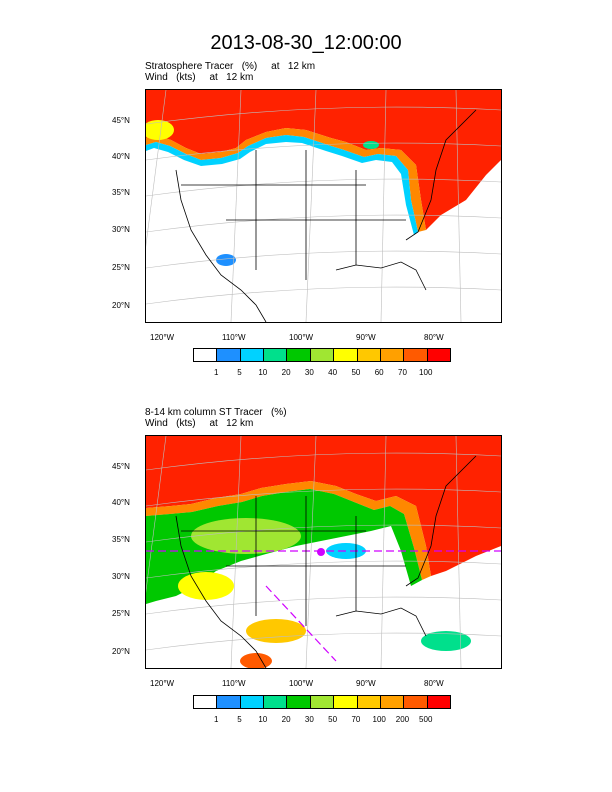  What do you see at coordinates (121, 466) in the screenshot?
I see `panel2-lat-label: 45°N` at bounding box center [121, 466].